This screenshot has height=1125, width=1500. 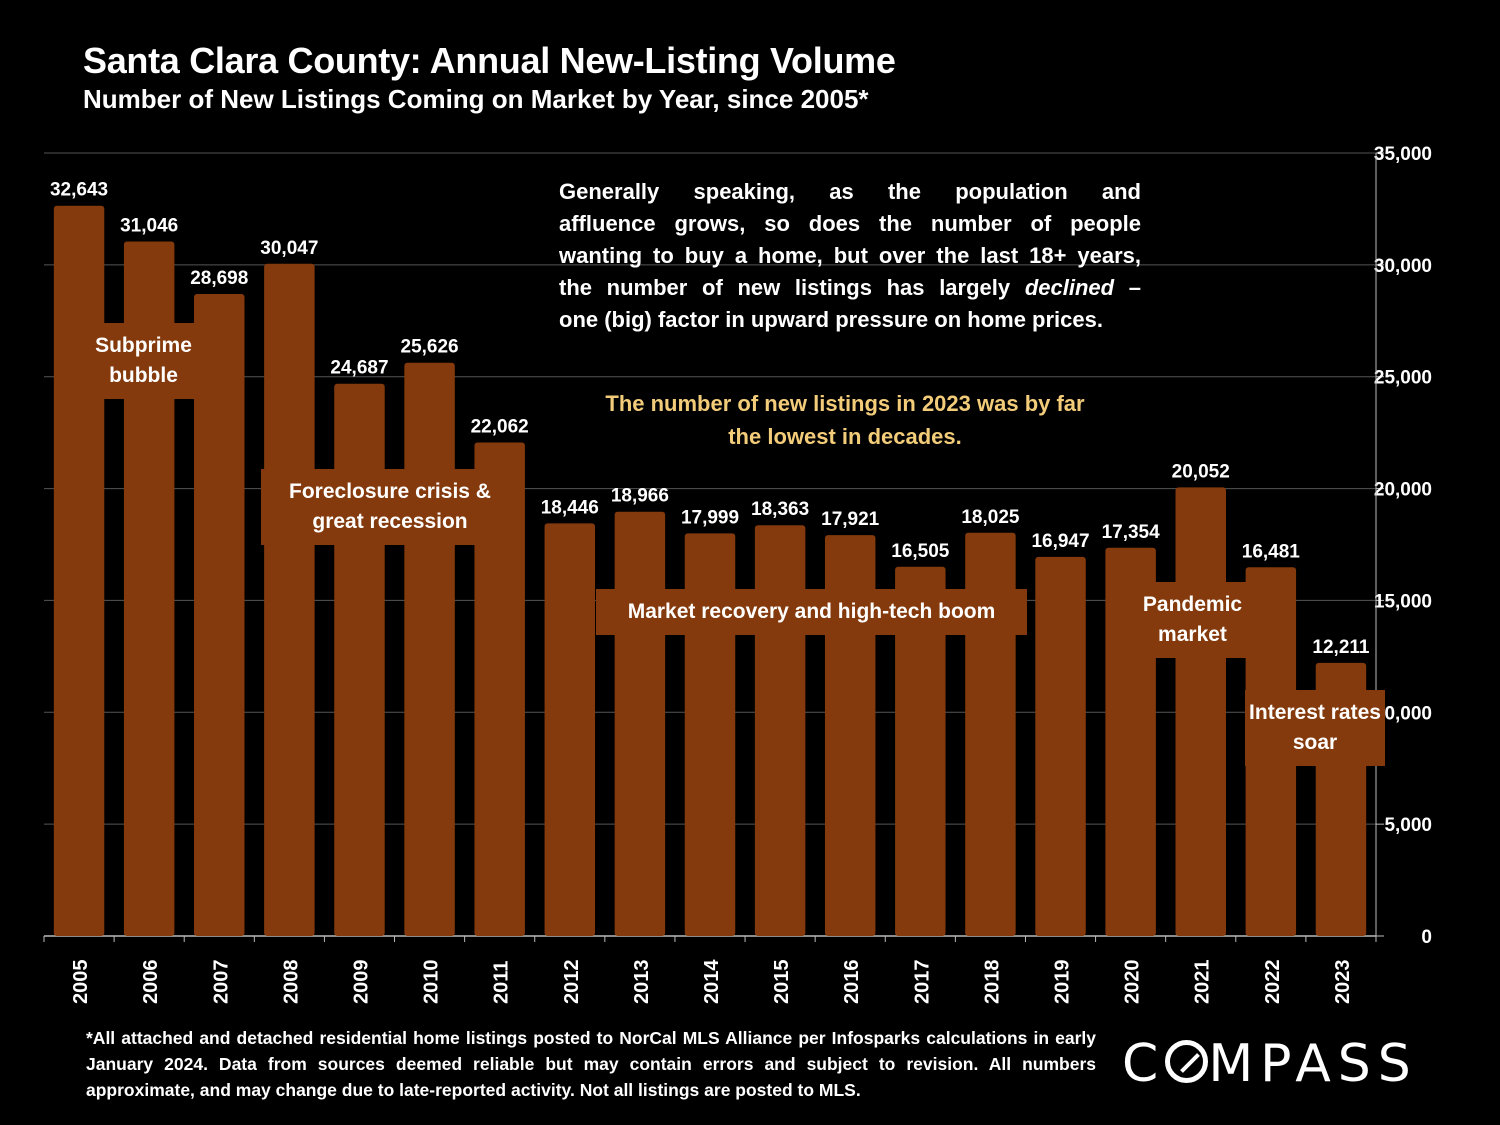 I want to click on x-tick-label: 2006, so click(x=151, y=982).